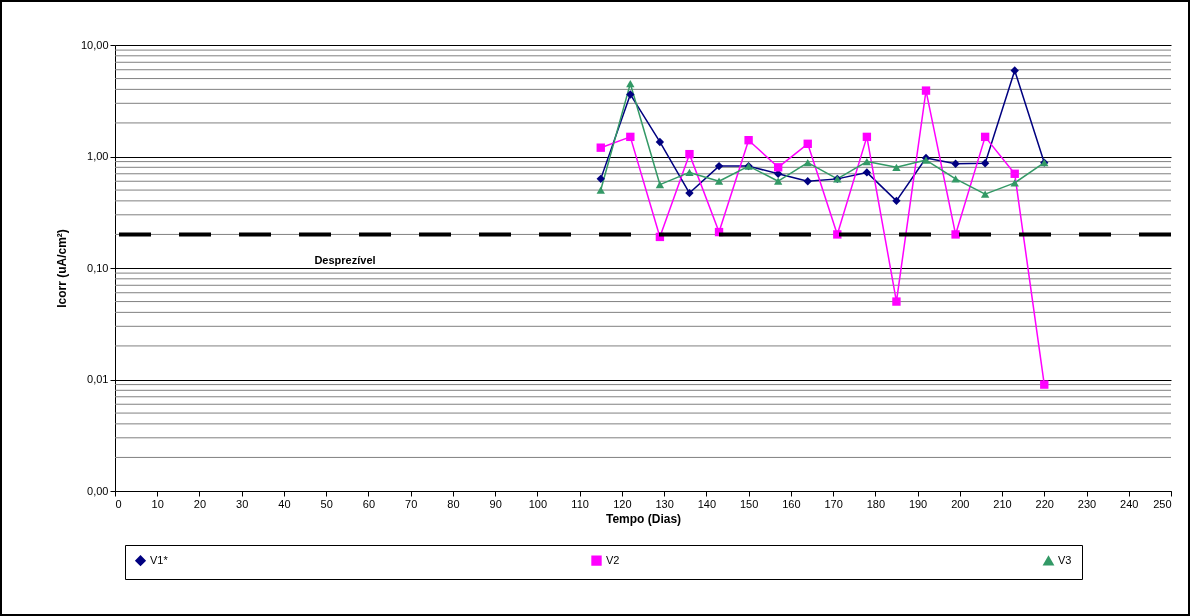  What do you see at coordinates (98, 379) in the screenshot?
I see `y-tick-label: 0,01` at bounding box center [98, 379].